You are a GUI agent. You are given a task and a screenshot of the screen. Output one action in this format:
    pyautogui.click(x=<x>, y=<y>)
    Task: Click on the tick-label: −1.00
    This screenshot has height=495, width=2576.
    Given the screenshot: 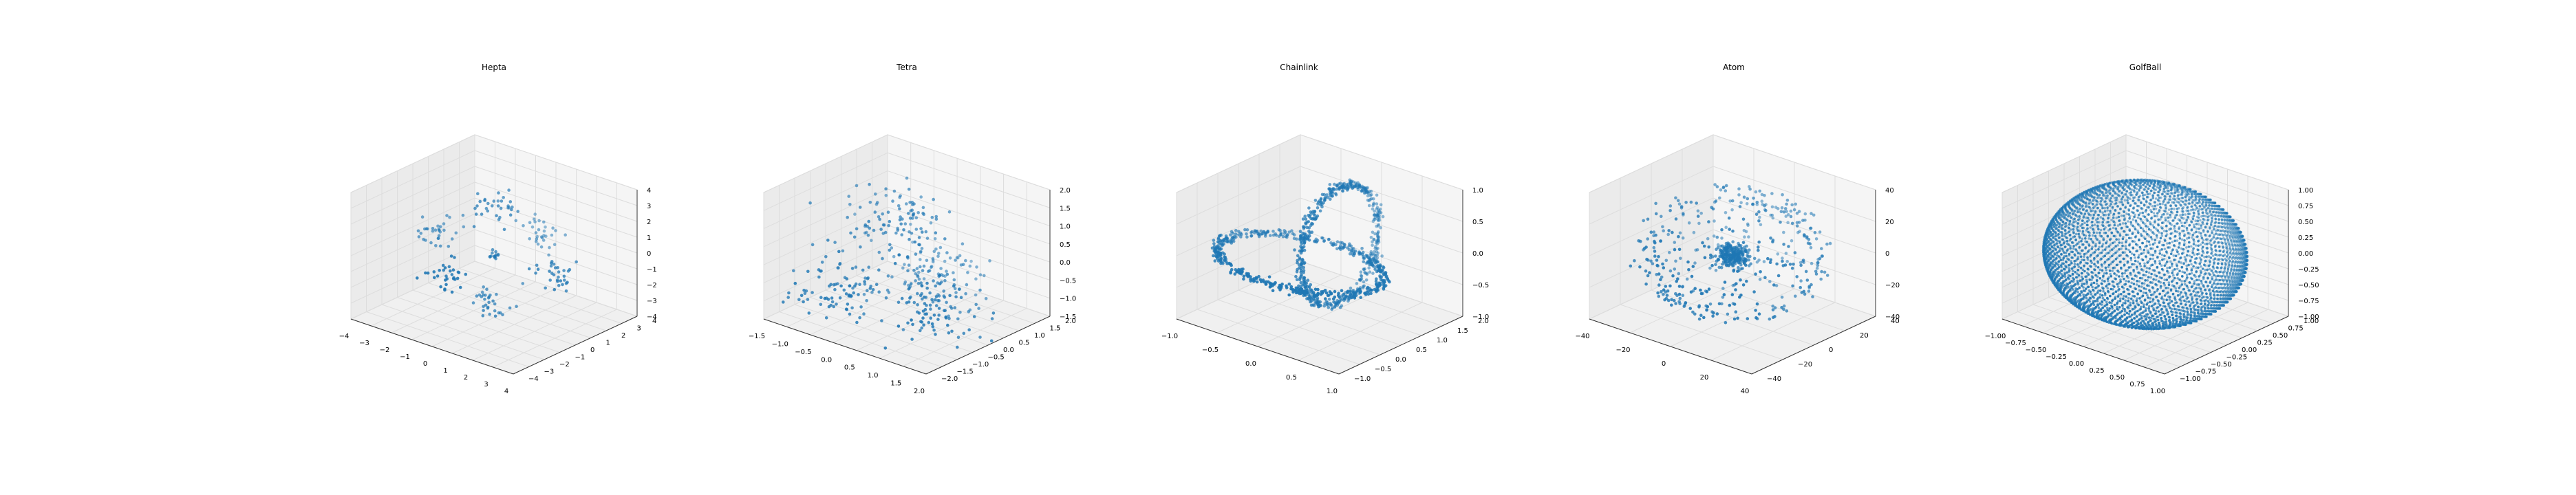 What is the action you would take?
    pyautogui.click(x=2308, y=317)
    